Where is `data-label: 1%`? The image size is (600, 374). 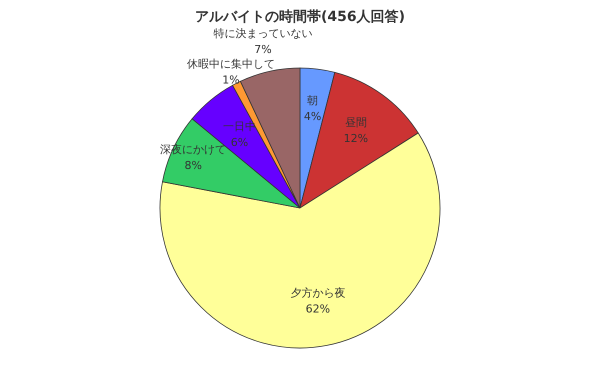
data-label: 1% is located at coordinates (231, 80).